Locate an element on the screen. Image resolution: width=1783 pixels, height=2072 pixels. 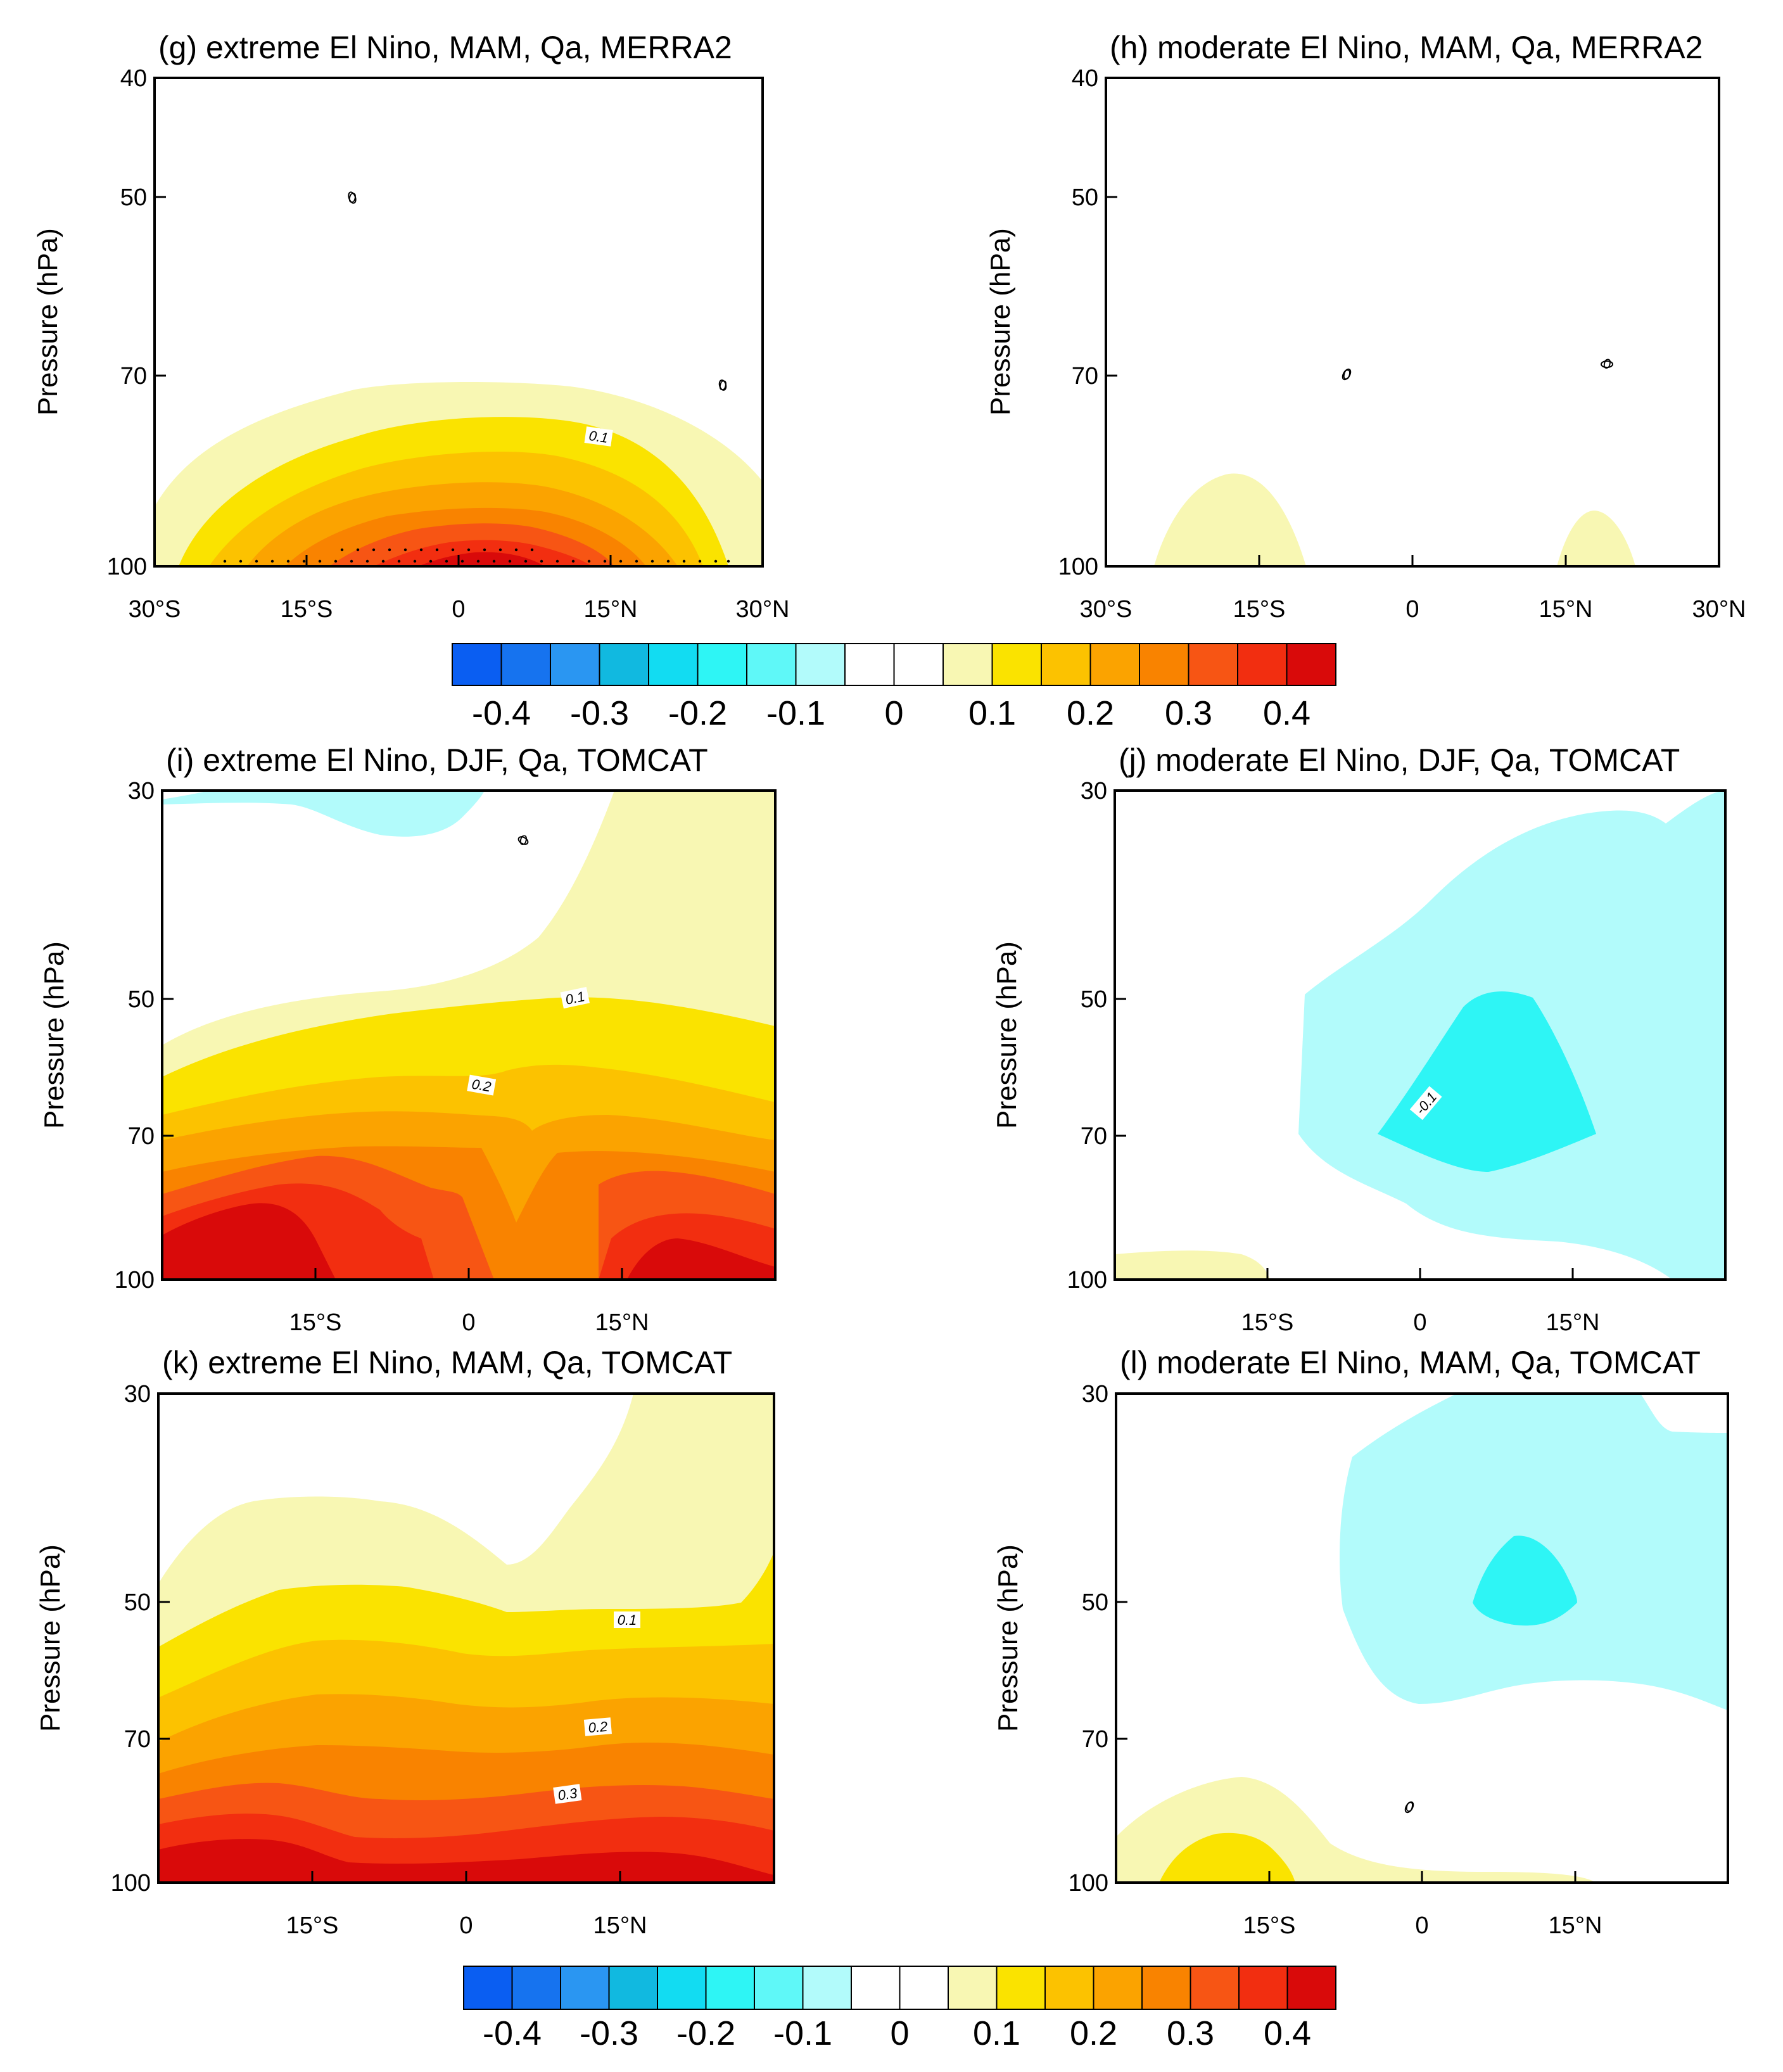
panel-j-x-ticks is located at coordinates (1420, 1274).